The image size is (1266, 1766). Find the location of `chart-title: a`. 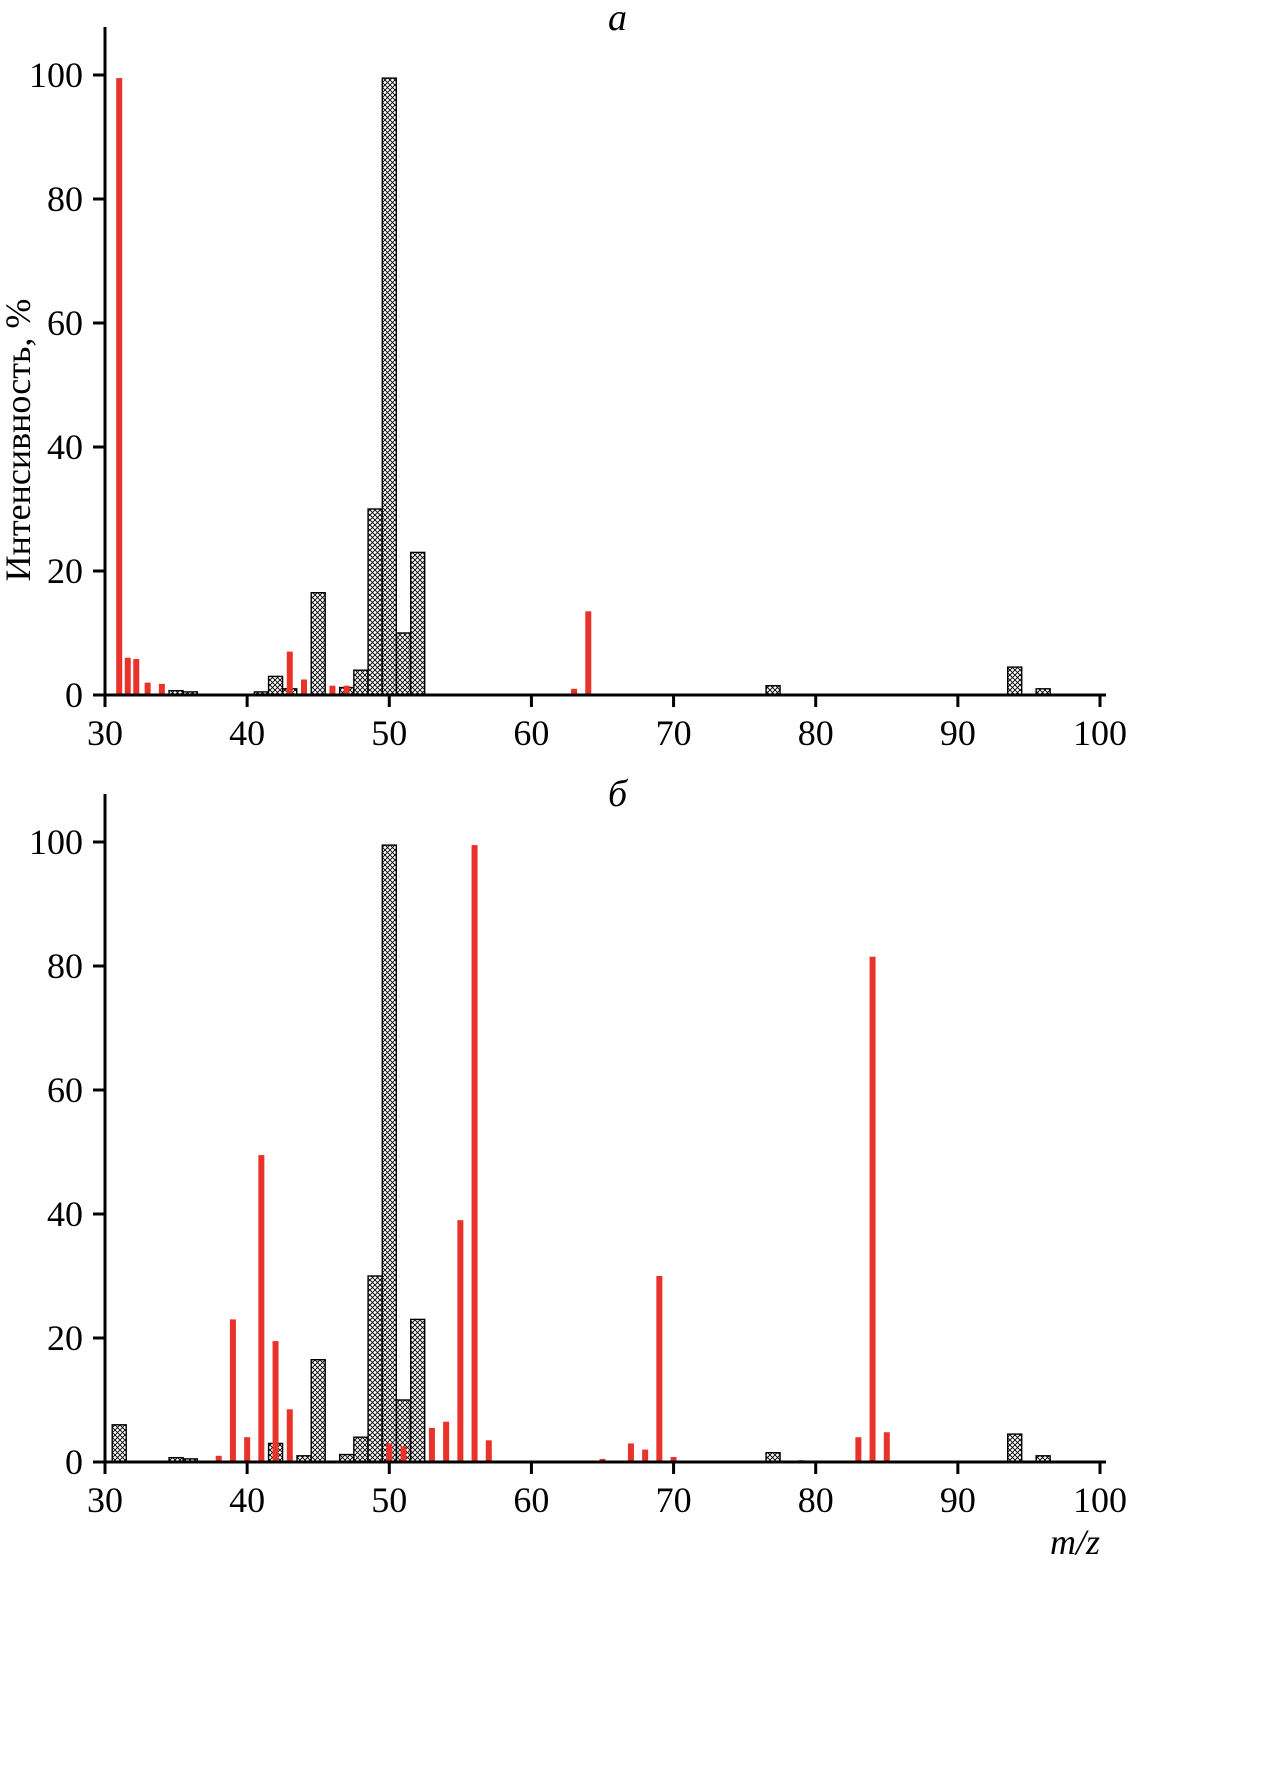

chart-title: a is located at coordinates (617, 19).